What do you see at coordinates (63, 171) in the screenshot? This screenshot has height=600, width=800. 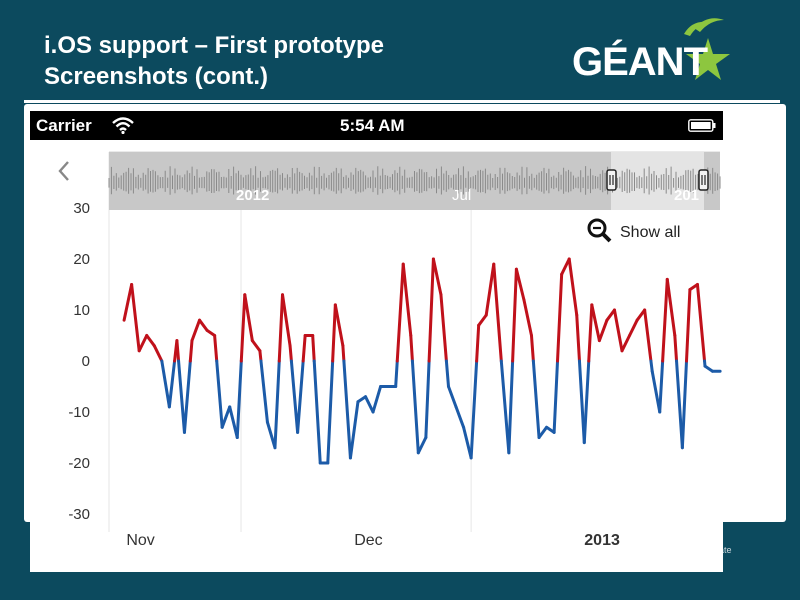 I see `chevron-left-icon` at bounding box center [63, 171].